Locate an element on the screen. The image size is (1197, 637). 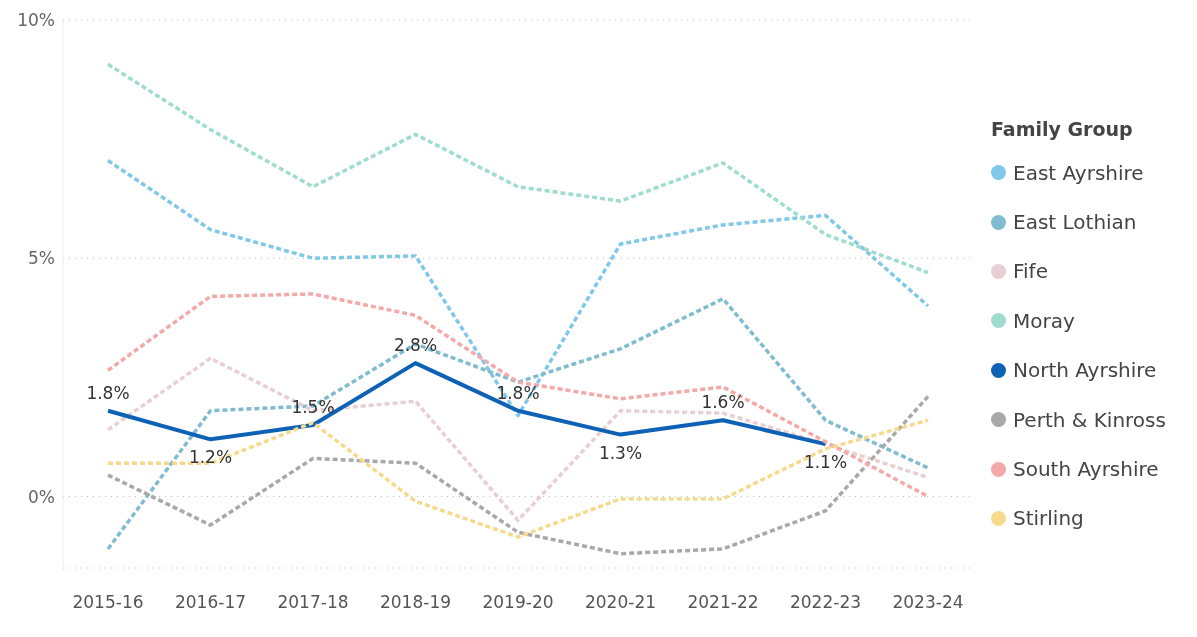
legend-label: East Lothian is located at coordinates (1075, 222).